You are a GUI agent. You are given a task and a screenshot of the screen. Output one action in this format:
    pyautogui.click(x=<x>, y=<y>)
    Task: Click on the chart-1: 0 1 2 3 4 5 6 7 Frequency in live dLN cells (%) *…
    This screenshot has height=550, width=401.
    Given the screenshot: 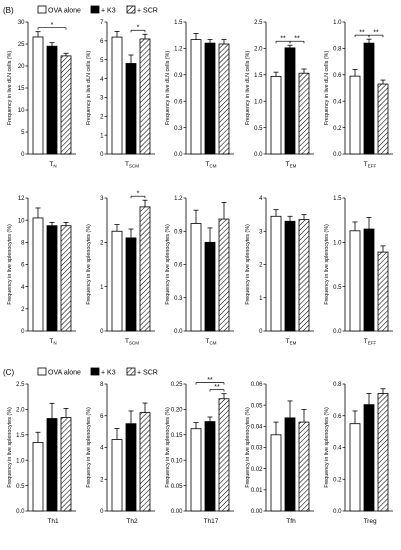 What is the action you would take?
    pyautogui.click(x=120, y=94)
    